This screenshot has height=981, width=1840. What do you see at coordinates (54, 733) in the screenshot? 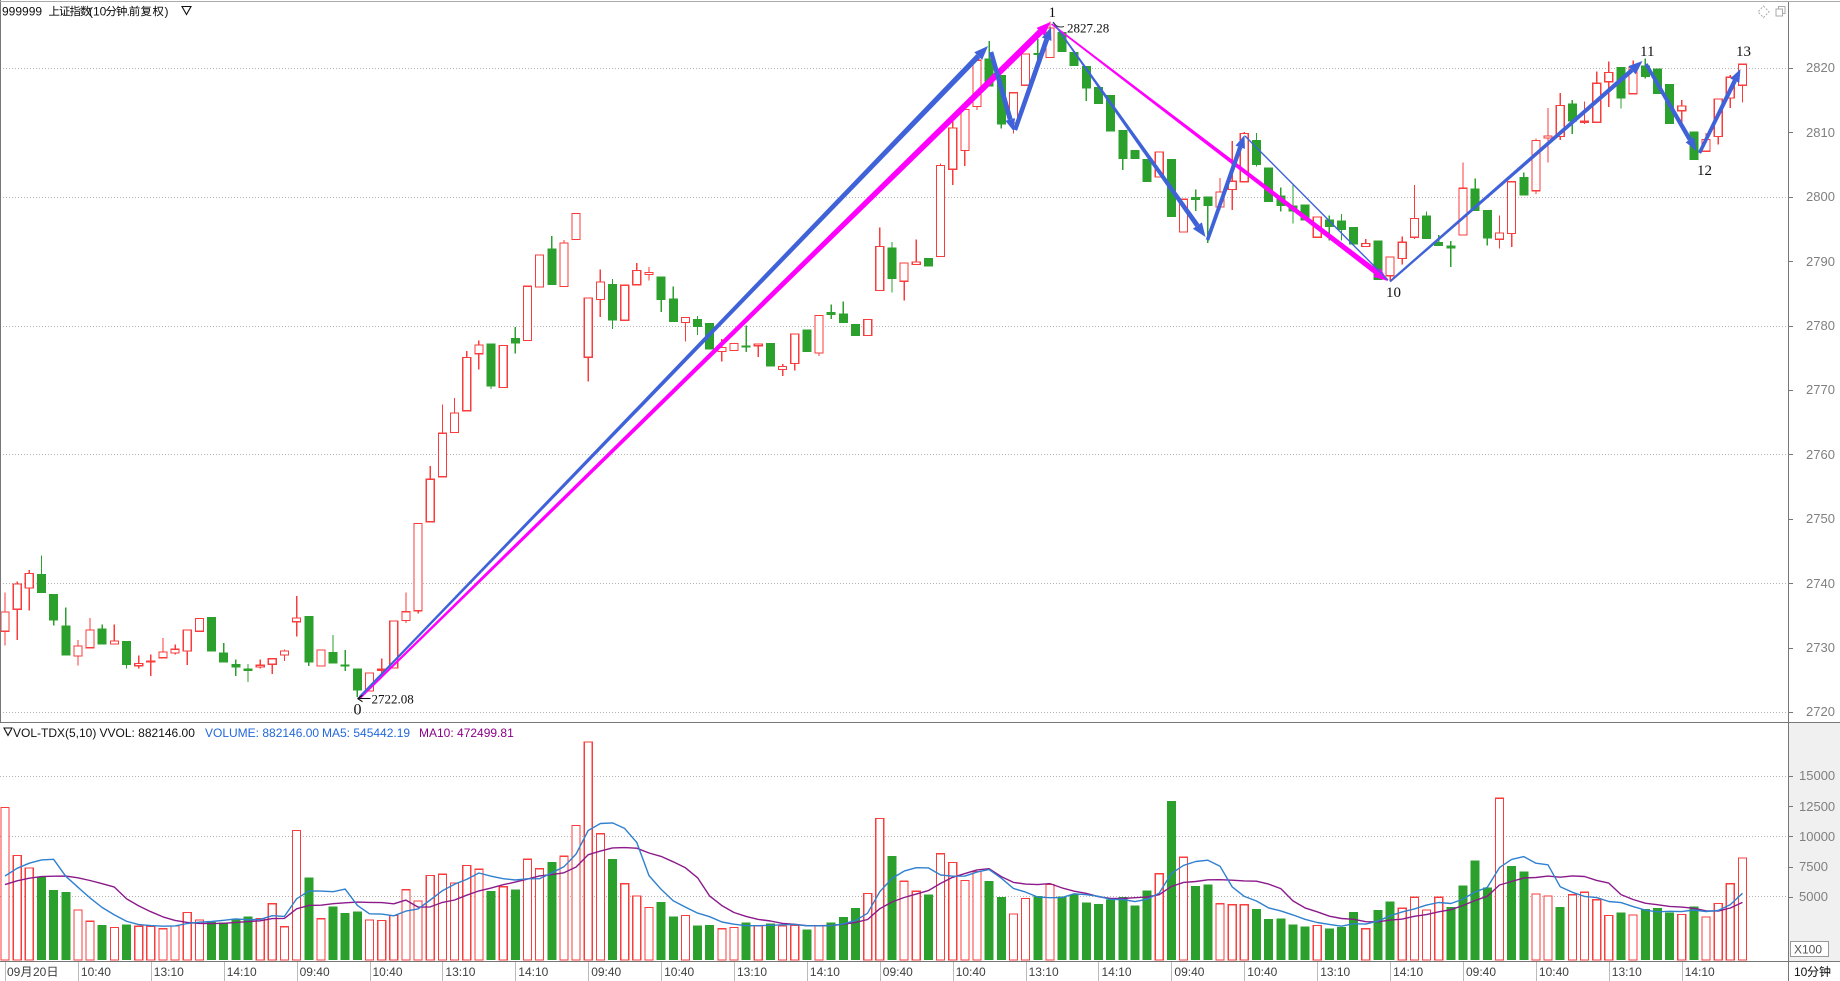
I see `svg-text: VOL-TDX(5,10)` at bounding box center [54, 733].